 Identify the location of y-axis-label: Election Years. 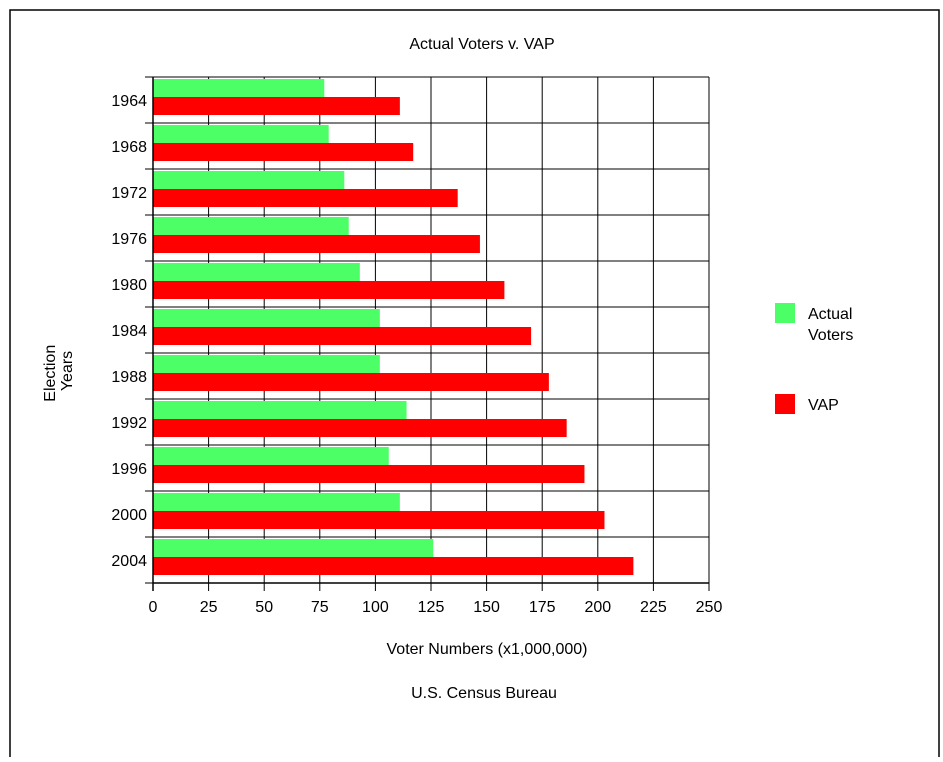
(59, 370).